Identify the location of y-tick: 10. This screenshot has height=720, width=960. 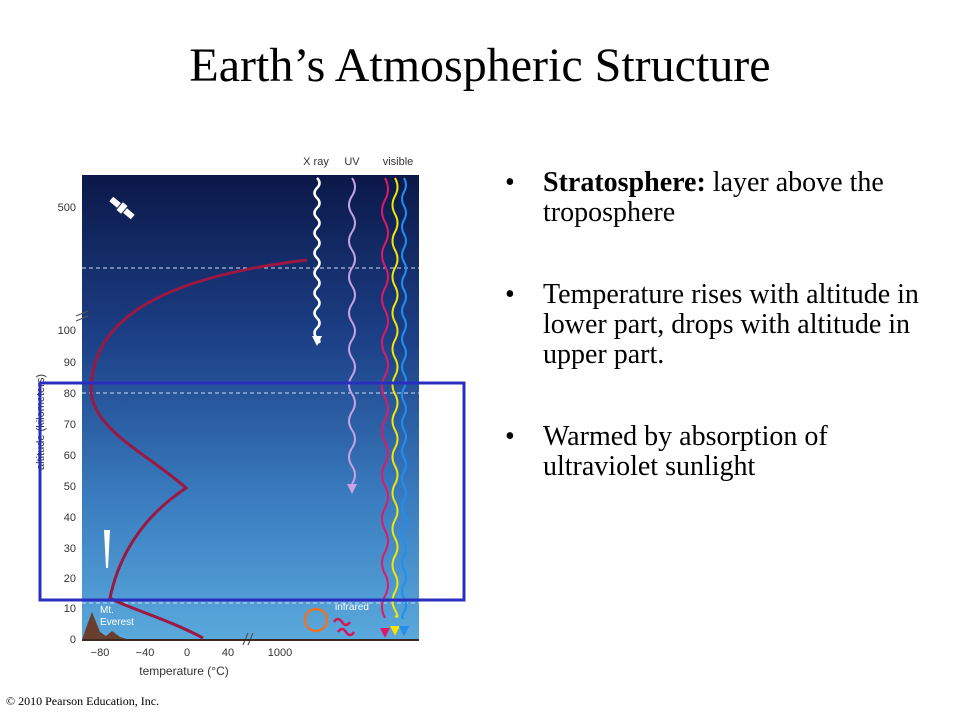
(70, 609).